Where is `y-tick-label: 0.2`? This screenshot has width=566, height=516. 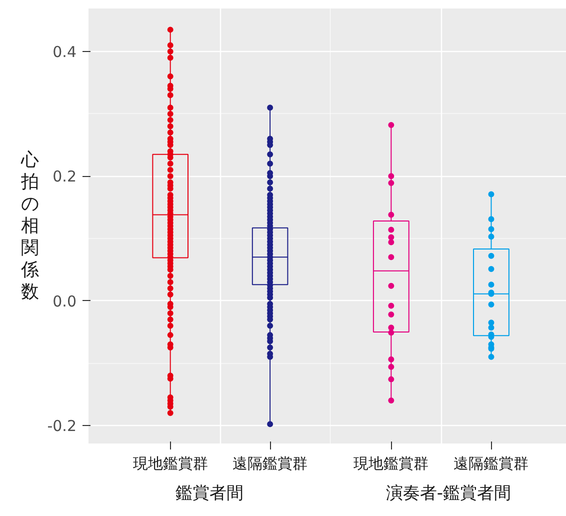
y-tick-label: 0.2 is located at coordinates (64, 177).